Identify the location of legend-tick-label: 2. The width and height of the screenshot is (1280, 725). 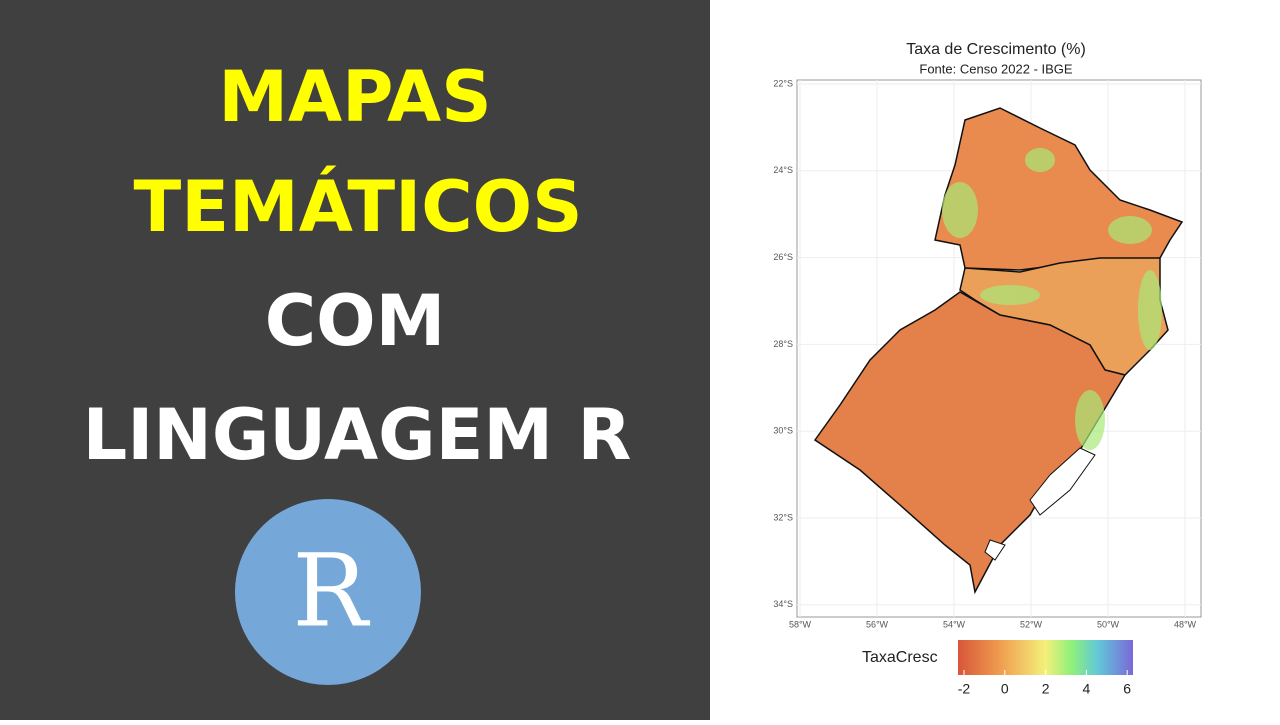
(1046, 689).